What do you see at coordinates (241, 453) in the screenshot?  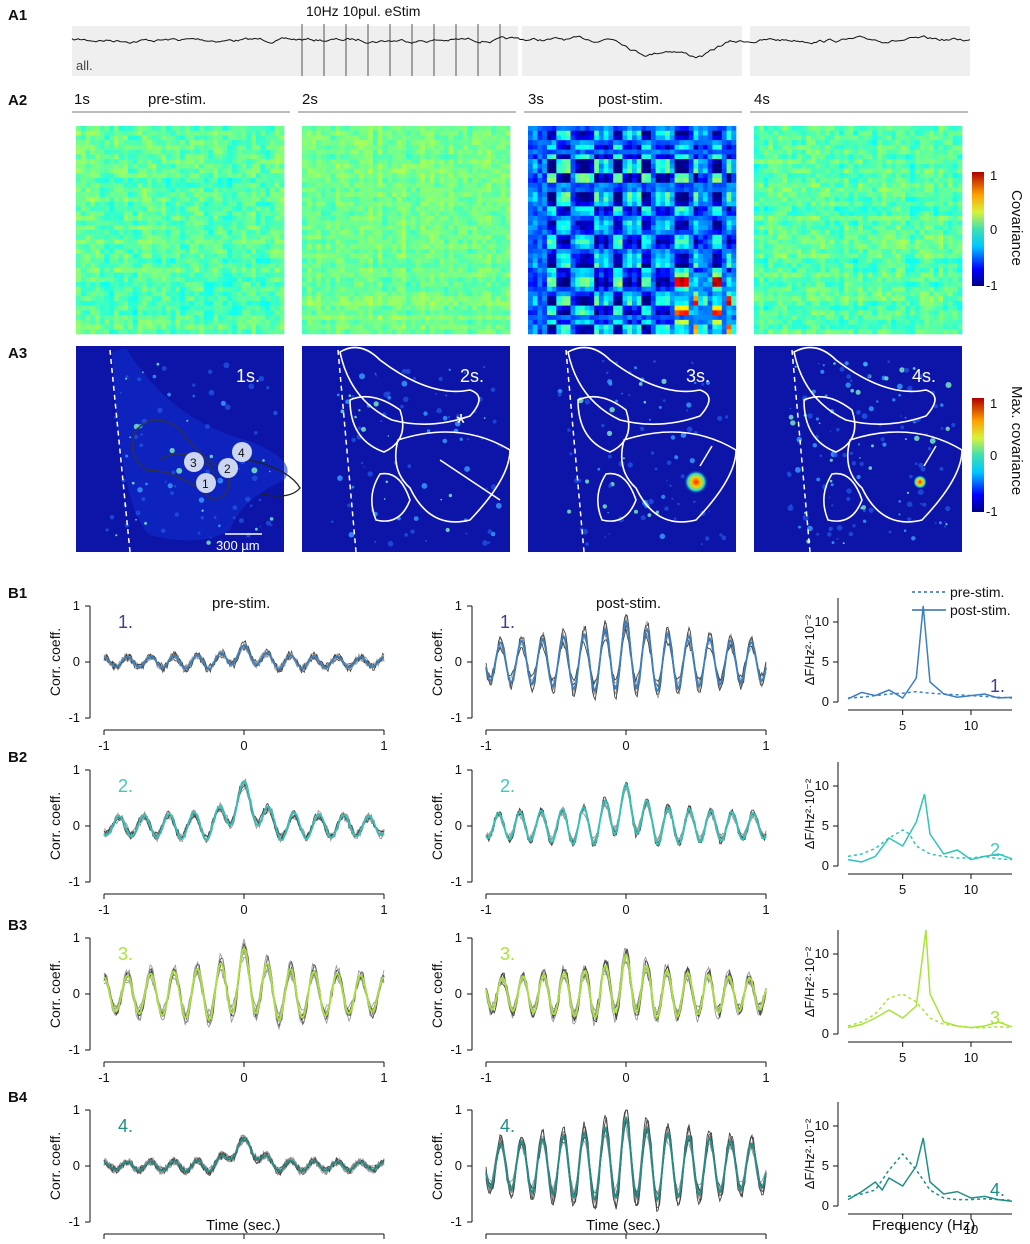 I see `a3-roi-4: 4` at bounding box center [241, 453].